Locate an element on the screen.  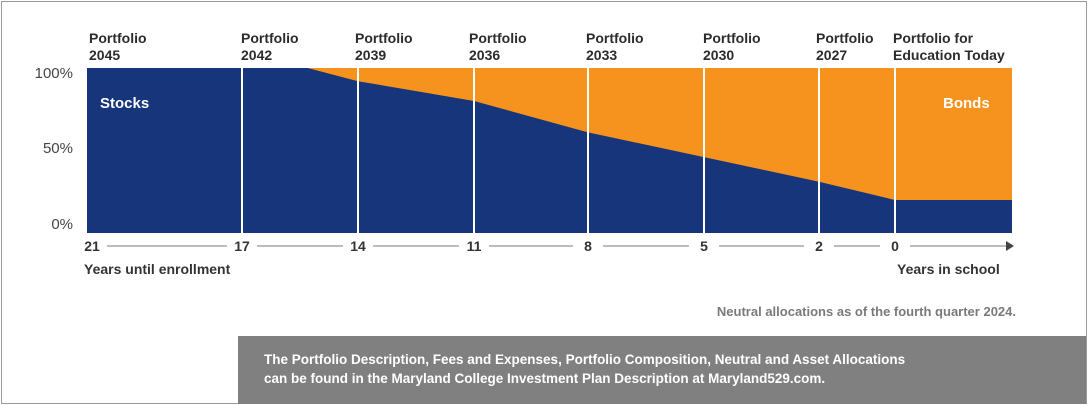
x-axis-arrow-icon is located at coordinates (1010, 246).